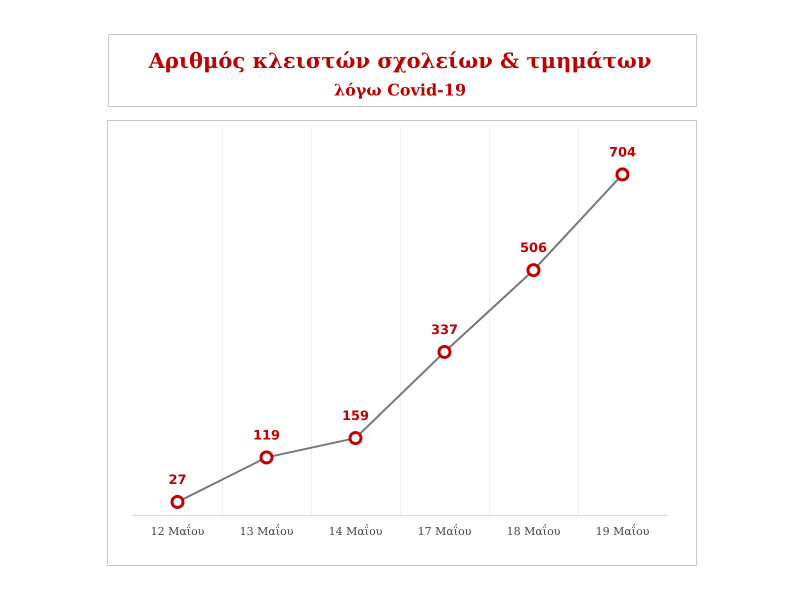 The height and width of the screenshot is (600, 800). Describe the element at coordinates (266, 436) in the screenshot. I see `data-label: 119` at that location.